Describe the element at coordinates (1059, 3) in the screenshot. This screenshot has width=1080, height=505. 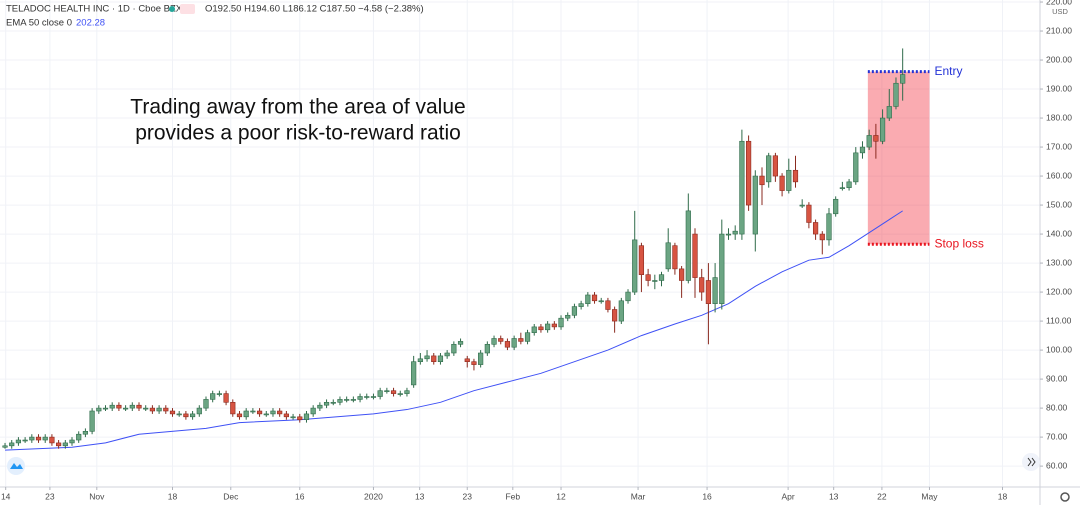
I see `y-tick-label: 220.00` at that location.